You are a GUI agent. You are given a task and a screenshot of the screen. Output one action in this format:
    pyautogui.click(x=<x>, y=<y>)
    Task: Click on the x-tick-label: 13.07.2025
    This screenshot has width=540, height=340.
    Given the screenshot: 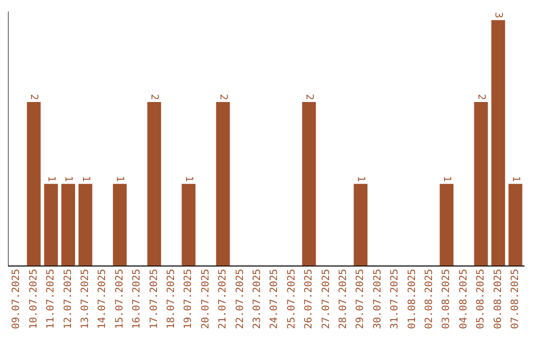 What is the action you would take?
    pyautogui.click(x=85, y=299)
    